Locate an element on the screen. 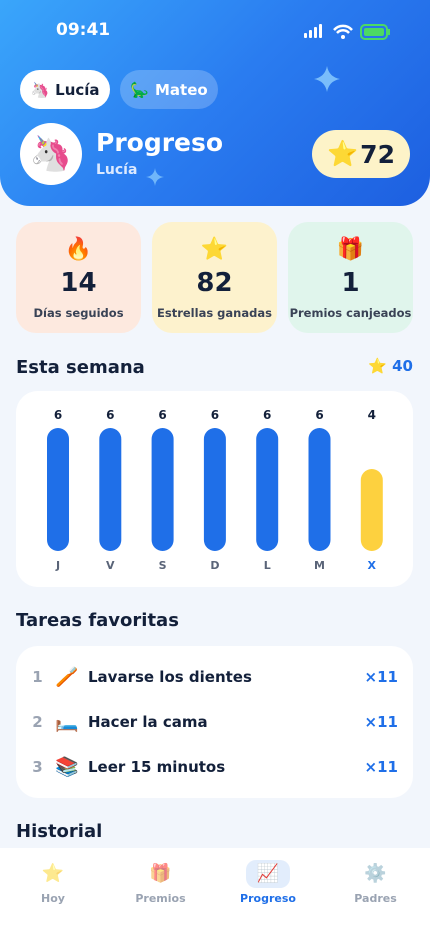 The image size is (430, 934). favorite-row: 2 🛏️ Hacer la cama ×11 is located at coordinates (214, 721).